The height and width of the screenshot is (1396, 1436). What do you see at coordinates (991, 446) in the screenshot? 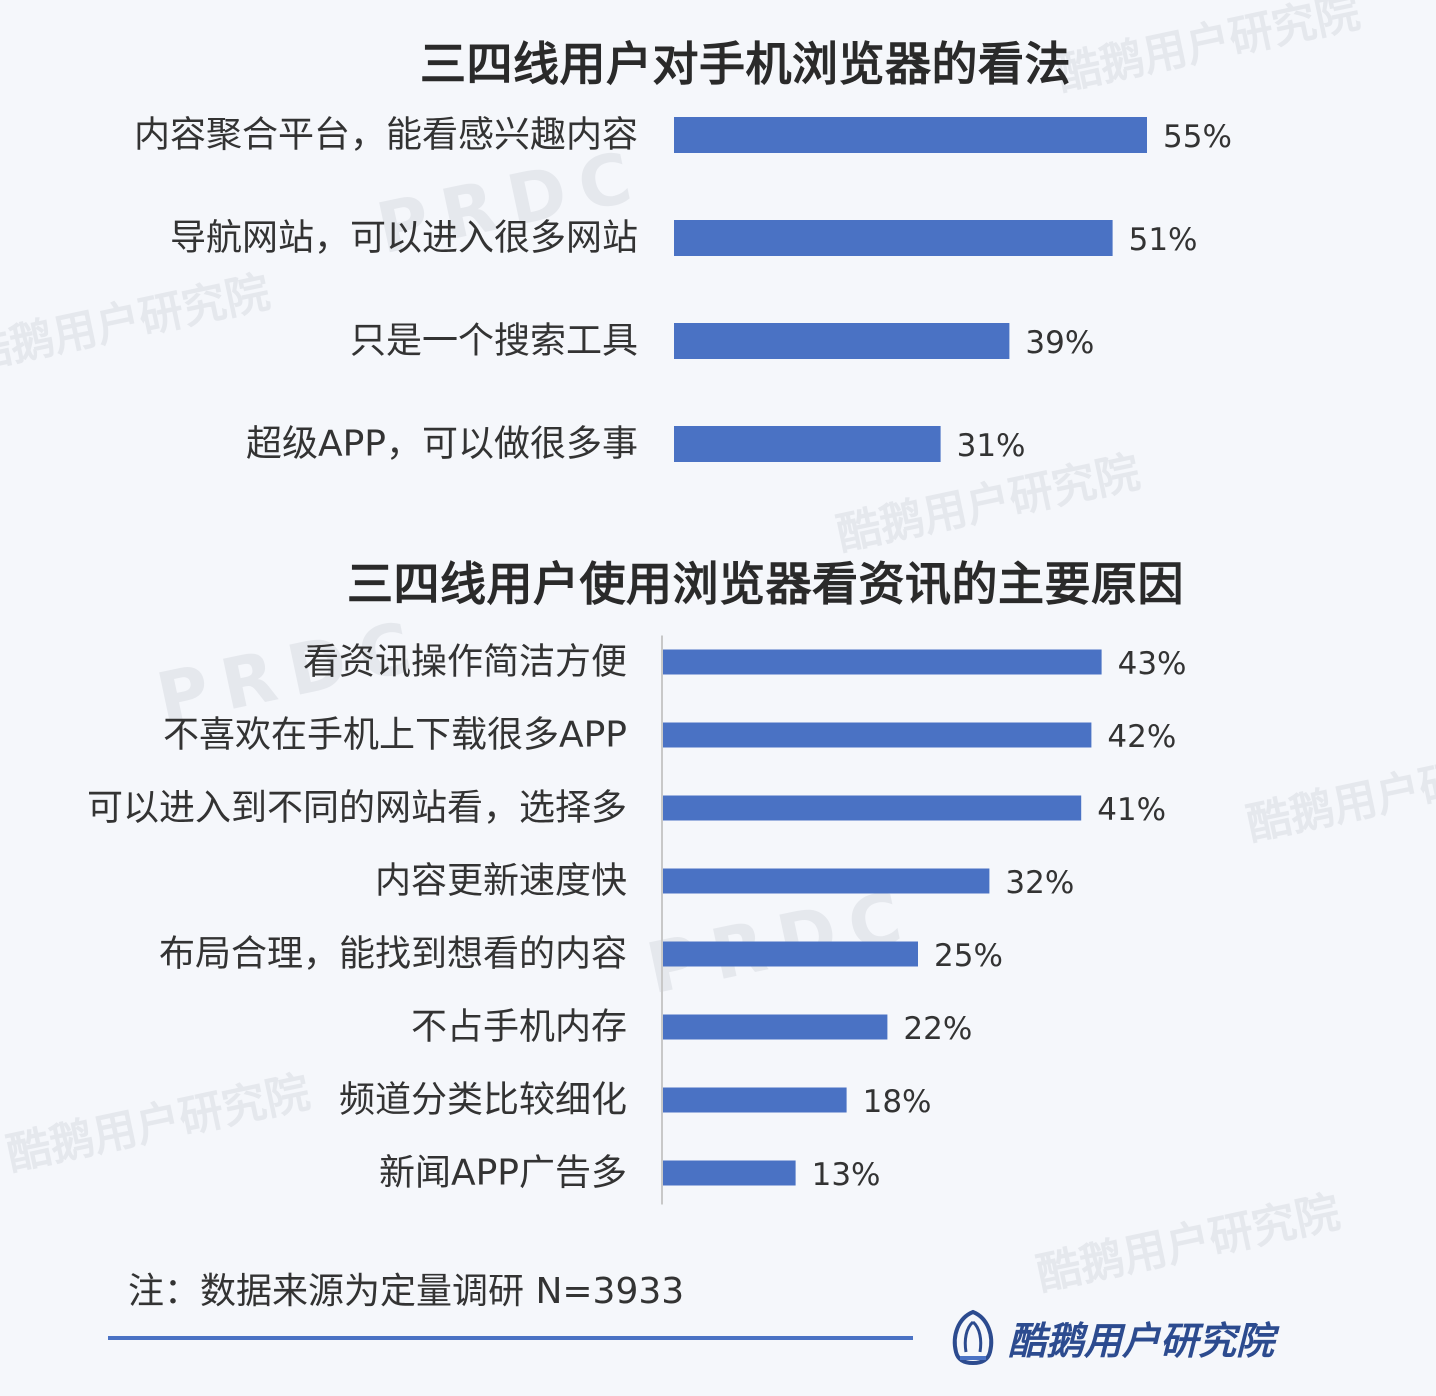
I see `data-label: 31%` at bounding box center [991, 446].